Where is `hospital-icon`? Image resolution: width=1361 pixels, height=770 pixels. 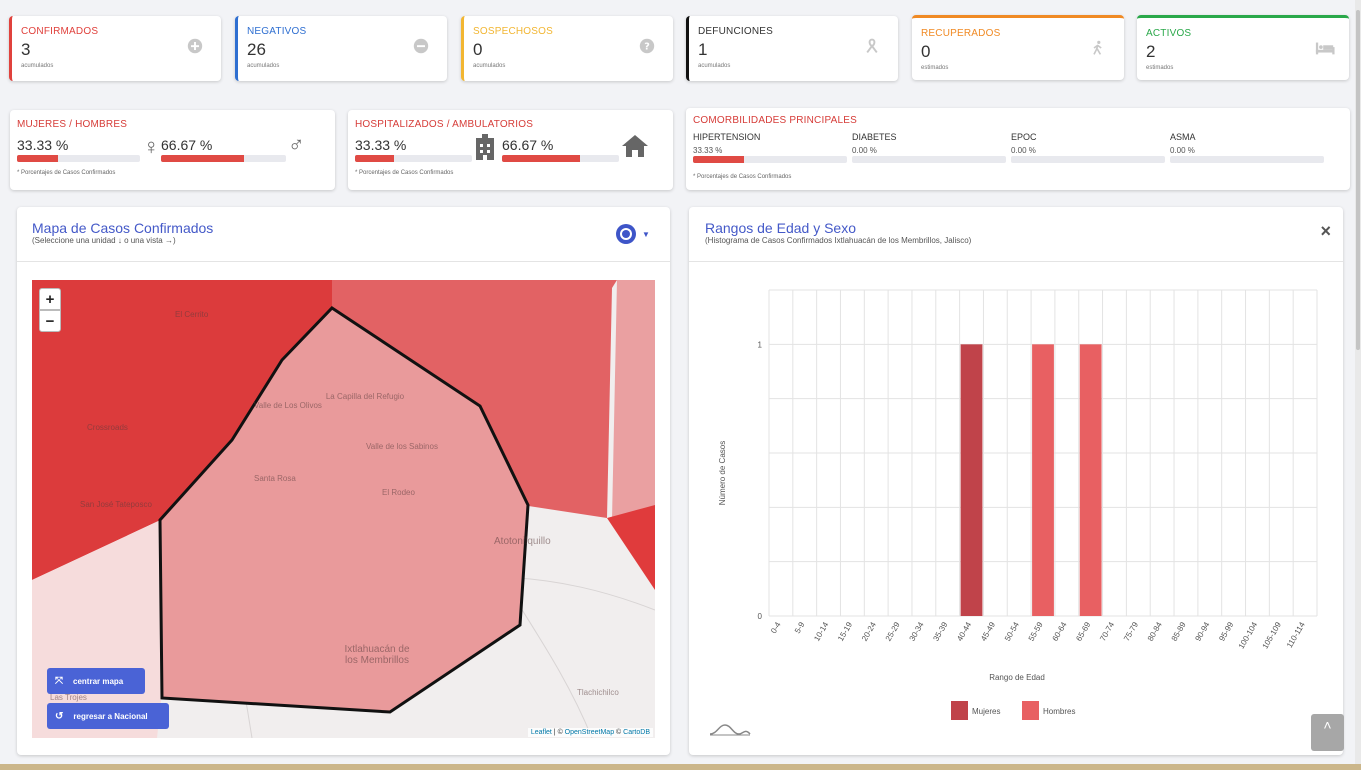
hospital-icon is located at coordinates (485, 147).